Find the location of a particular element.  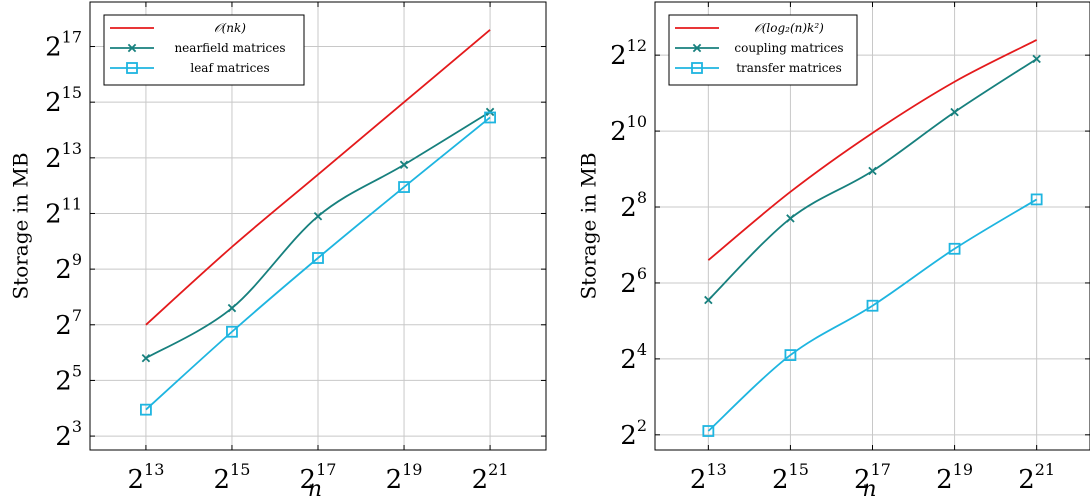

y-tick-label-exp: 12 is located at coordinates (637, 45).